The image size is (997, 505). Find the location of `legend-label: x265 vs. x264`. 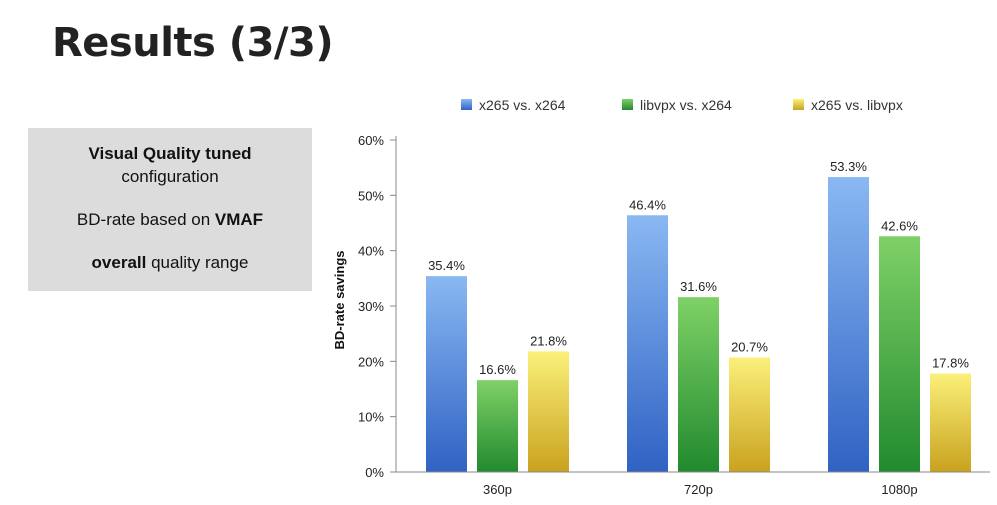

legend-label: x265 vs. x264 is located at coordinates (522, 105).